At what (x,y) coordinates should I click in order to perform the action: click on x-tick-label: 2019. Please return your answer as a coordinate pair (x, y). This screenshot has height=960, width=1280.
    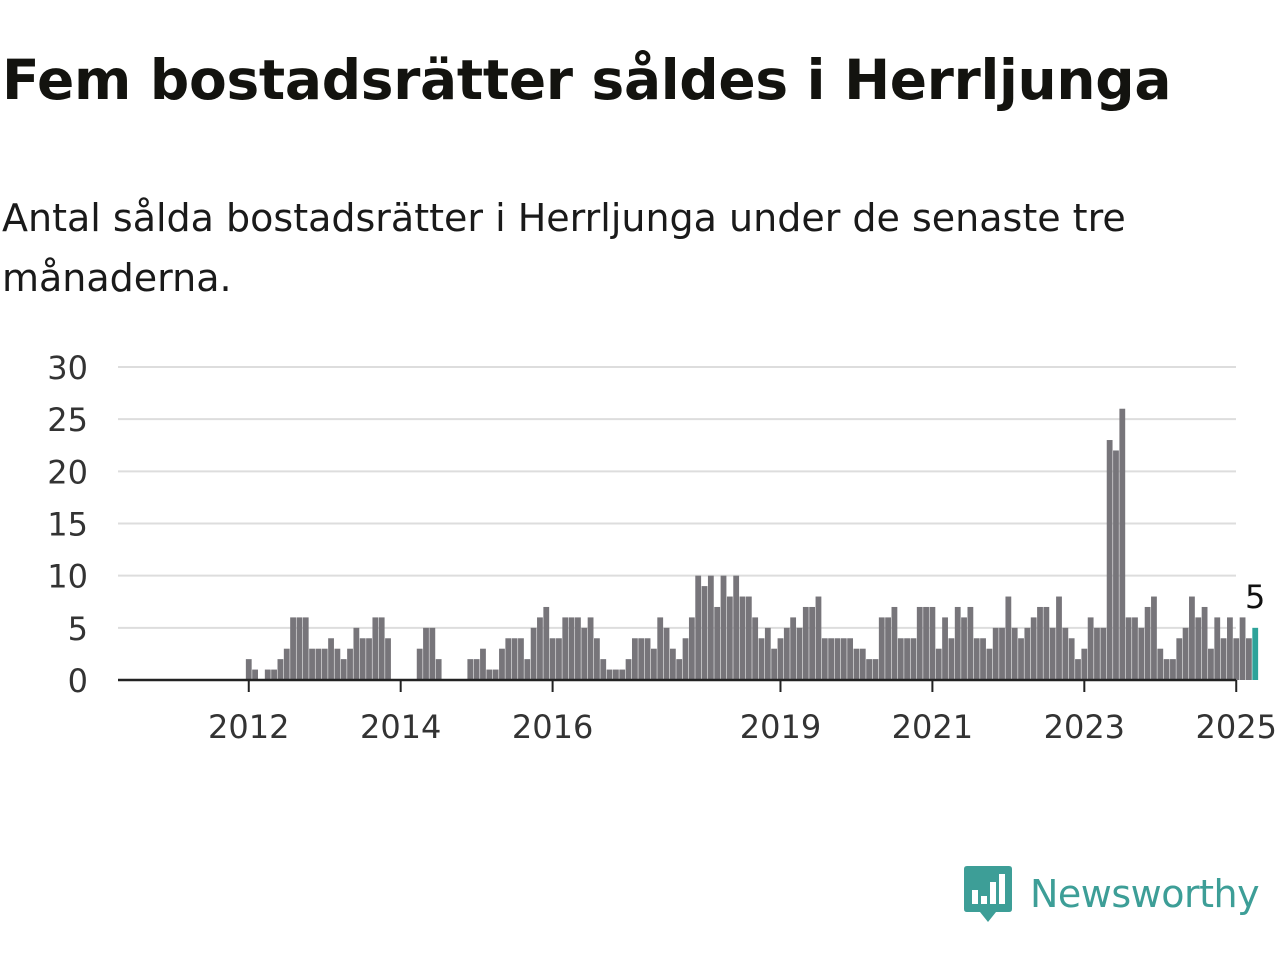
    Looking at the image, I should click on (780, 727).